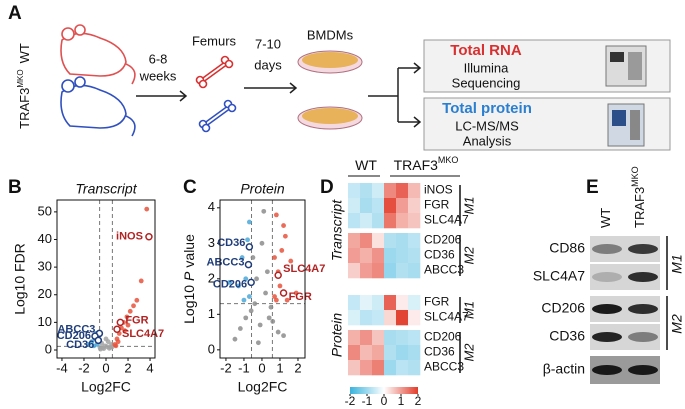  Describe the element at coordinates (211, 313) in the screenshot. I see `y-tick-label: 1` at that location.